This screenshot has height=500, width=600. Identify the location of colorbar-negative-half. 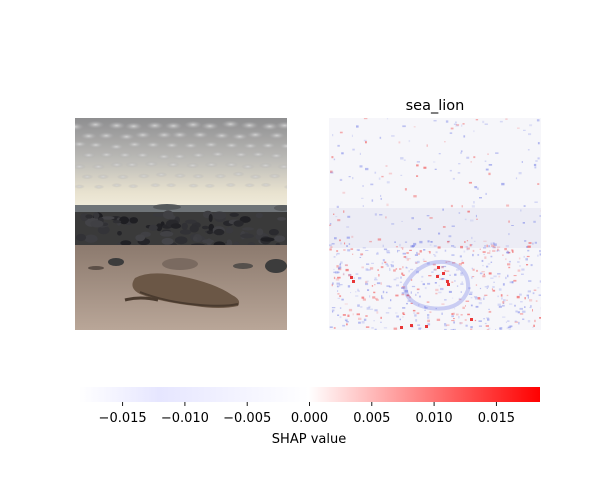
(194, 394).